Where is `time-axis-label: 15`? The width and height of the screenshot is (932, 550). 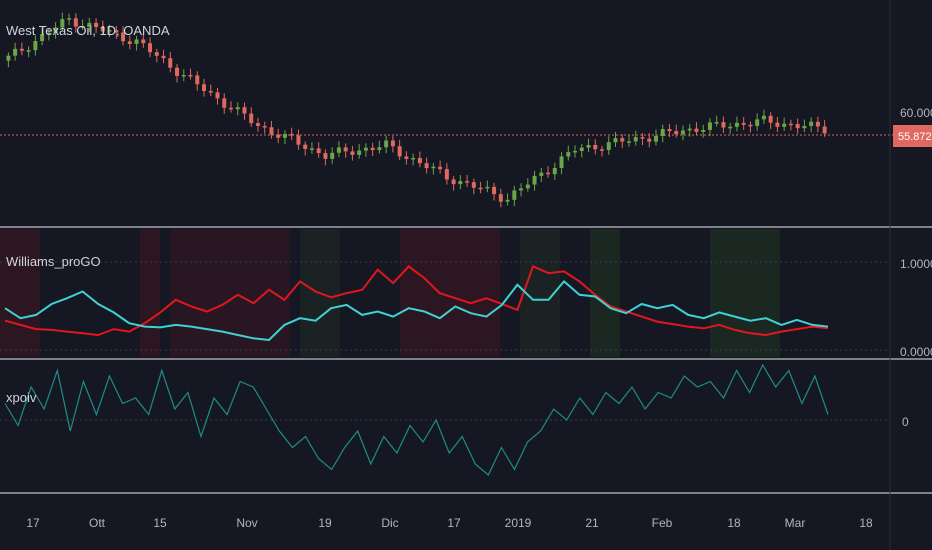
time-axis-label: 15 is located at coordinates (160, 523).